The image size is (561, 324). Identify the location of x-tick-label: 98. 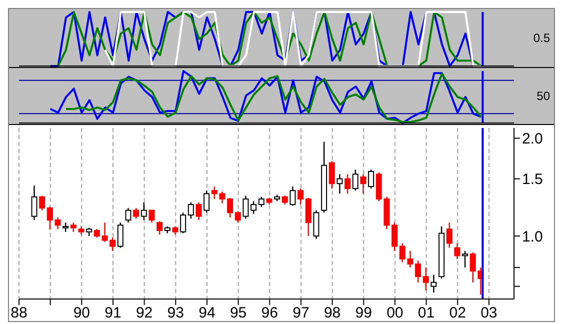
(332, 313).